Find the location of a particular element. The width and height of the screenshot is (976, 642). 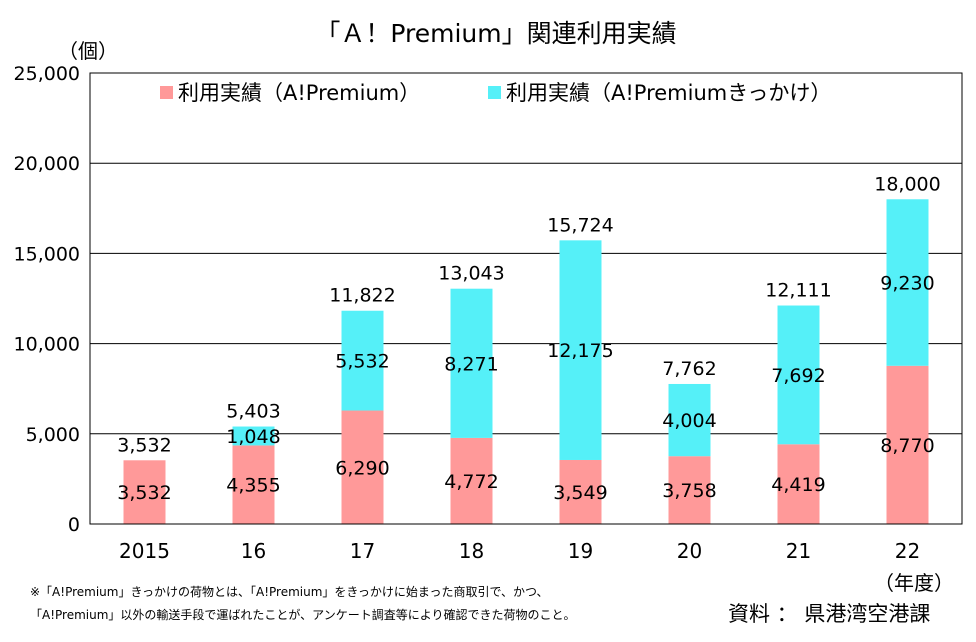

x-tick-label: 22 is located at coordinates (907, 551).